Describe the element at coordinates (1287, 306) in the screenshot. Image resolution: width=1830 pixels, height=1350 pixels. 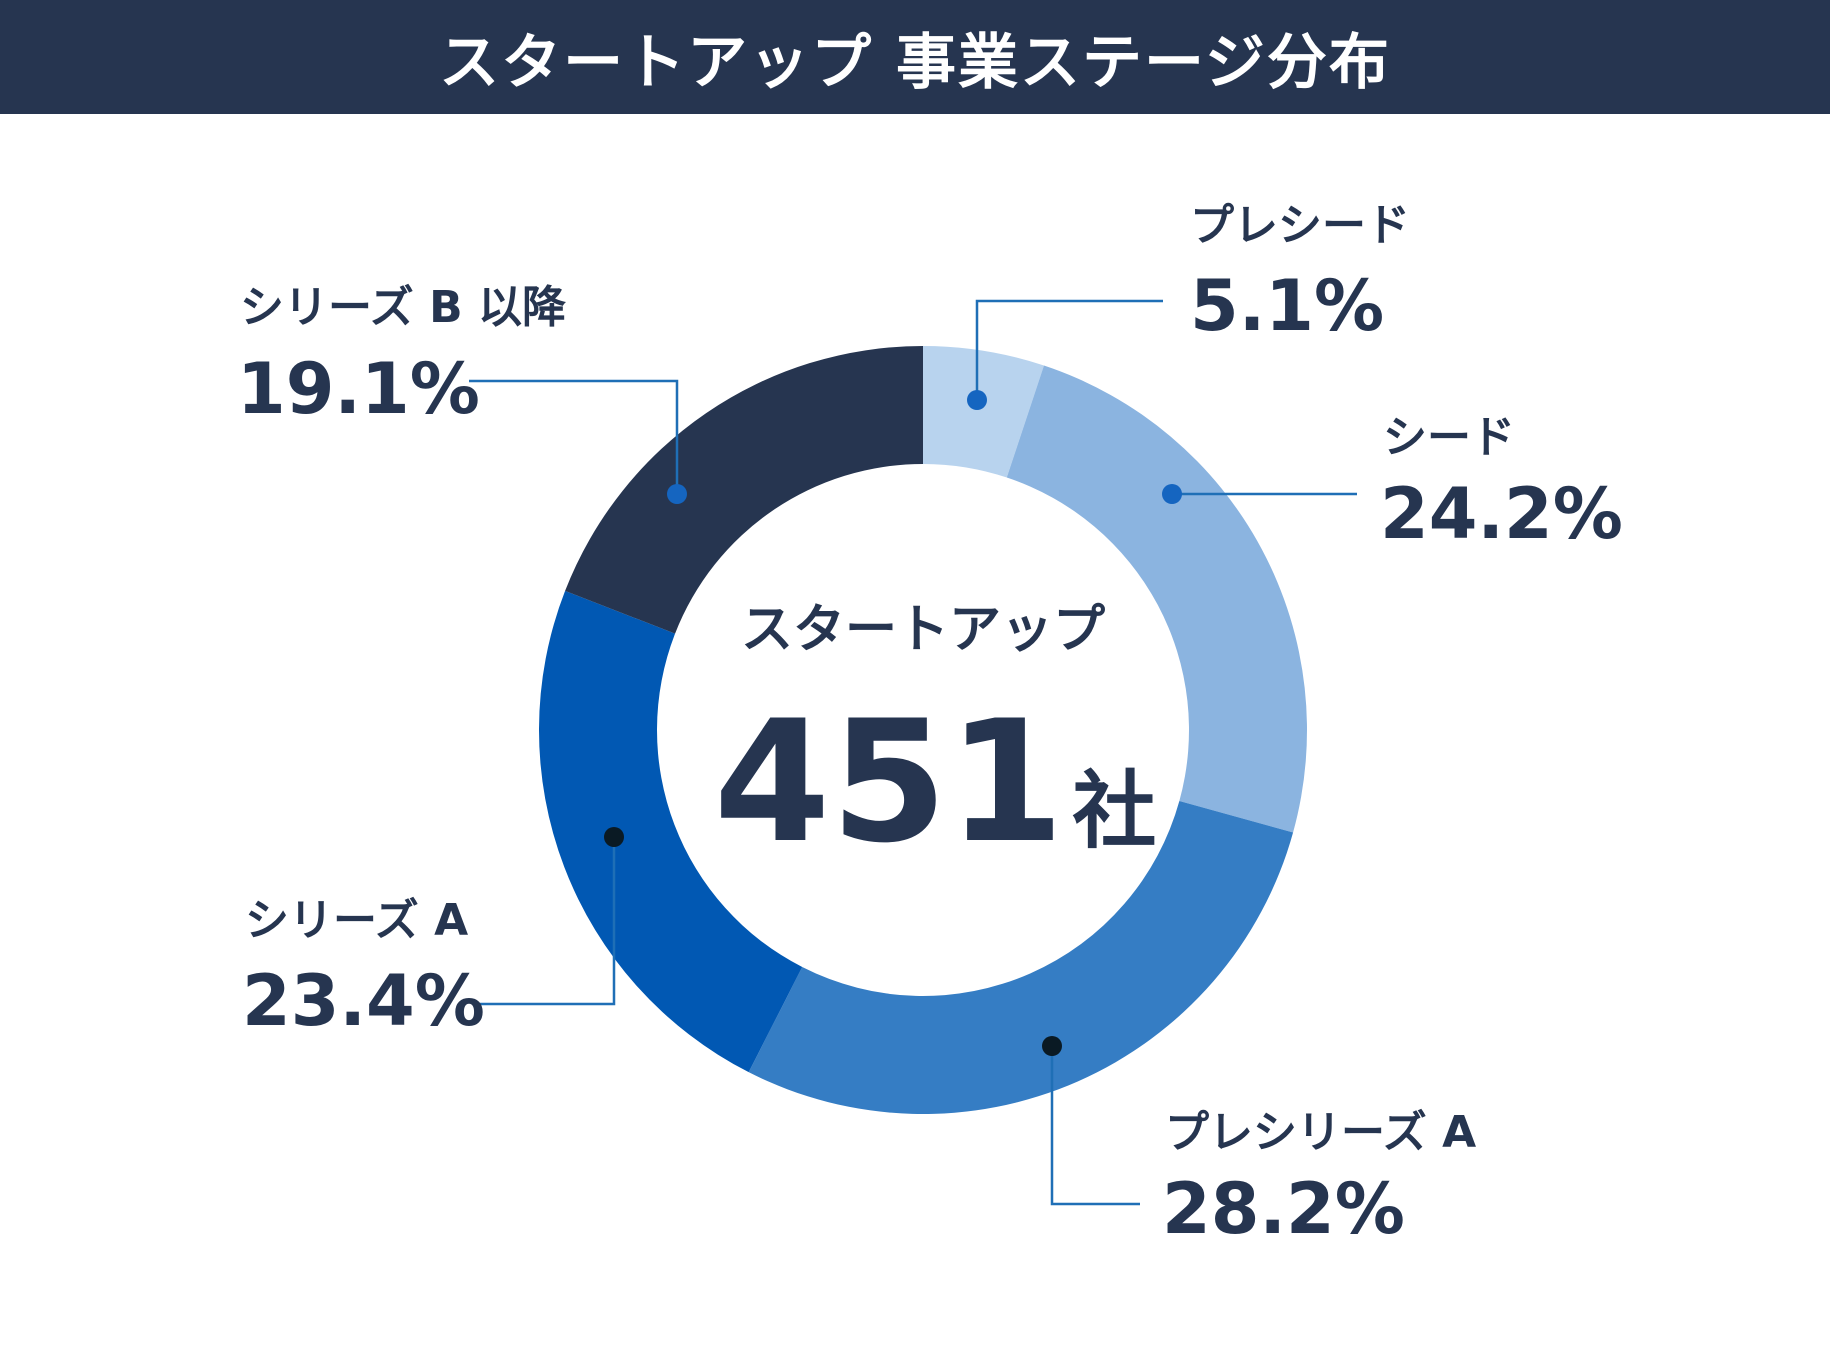
I see `slice-value-1: 5.1%` at that location.